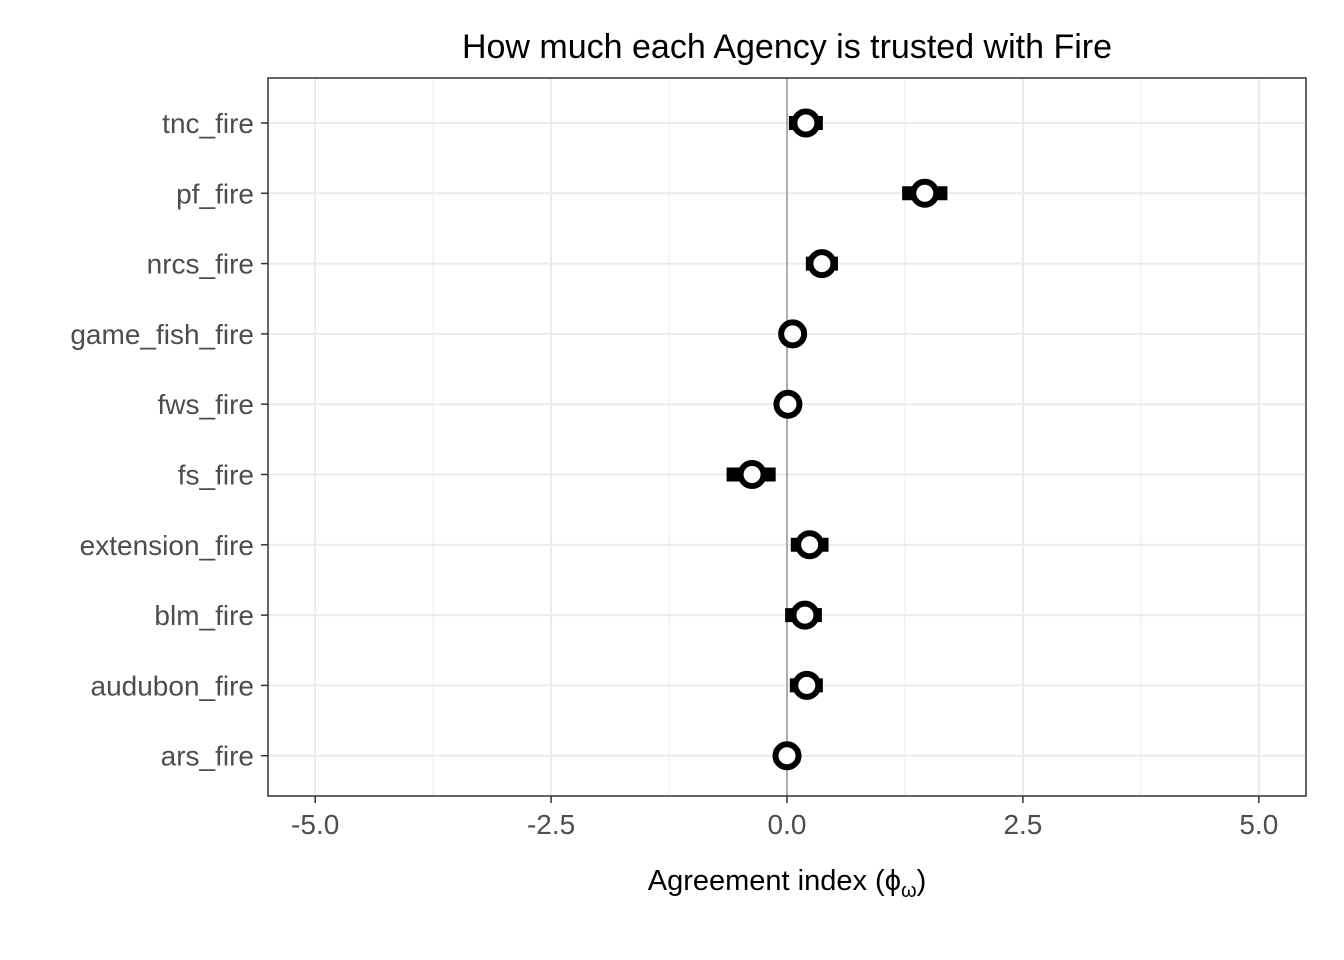 Image resolution: width=1344 pixels, height=960 pixels. I want to click on point-group-tnc_fire, so click(805, 123).